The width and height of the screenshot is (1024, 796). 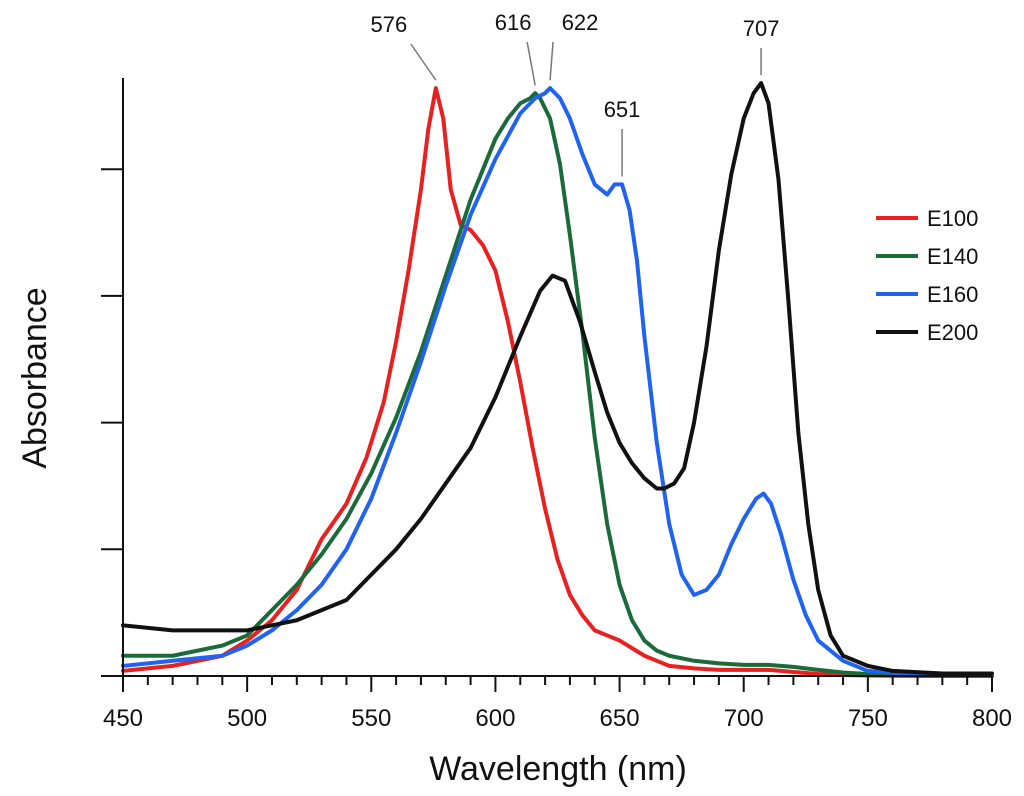 I want to click on peak-label-576: 576, so click(x=388, y=24).